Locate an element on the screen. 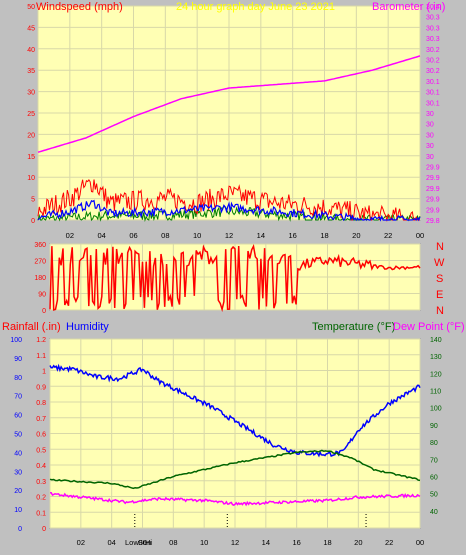 The width and height of the screenshot is (466, 555). x-tick-label: 04 is located at coordinates (101, 235).